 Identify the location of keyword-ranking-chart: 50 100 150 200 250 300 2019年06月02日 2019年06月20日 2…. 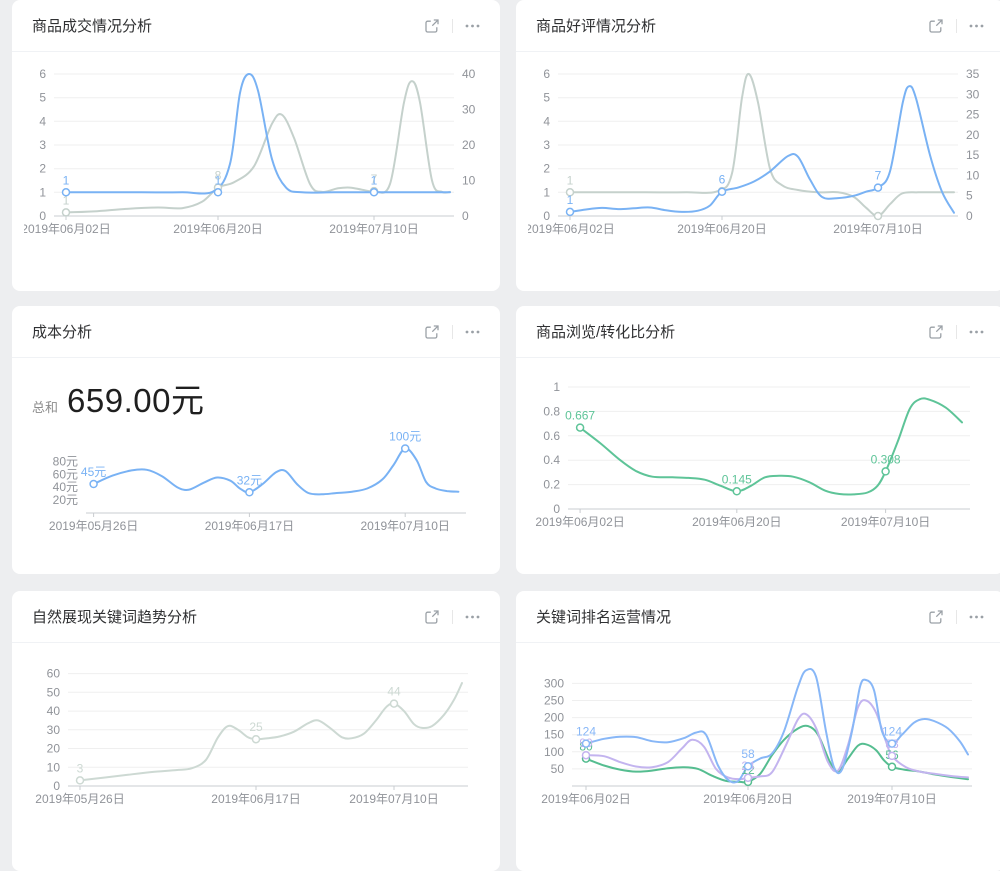
(760, 730).